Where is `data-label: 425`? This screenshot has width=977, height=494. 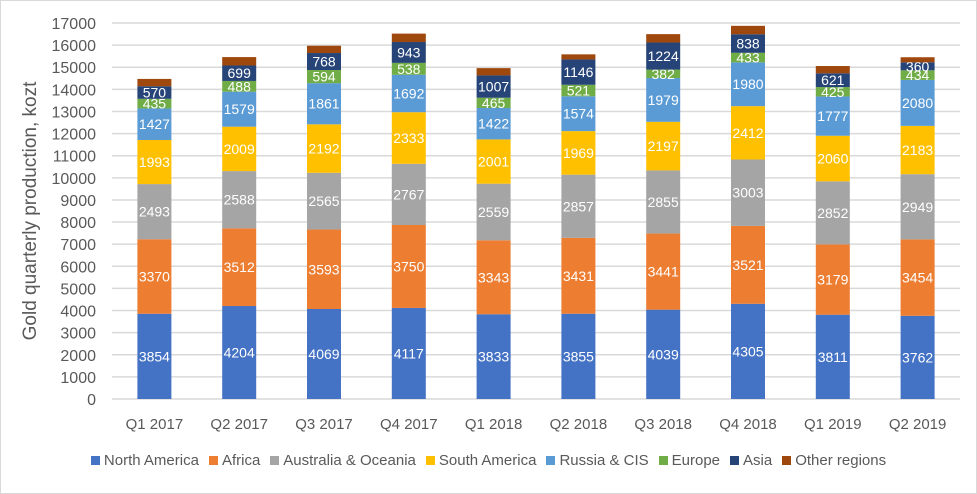
data-label: 425 is located at coordinates (833, 92).